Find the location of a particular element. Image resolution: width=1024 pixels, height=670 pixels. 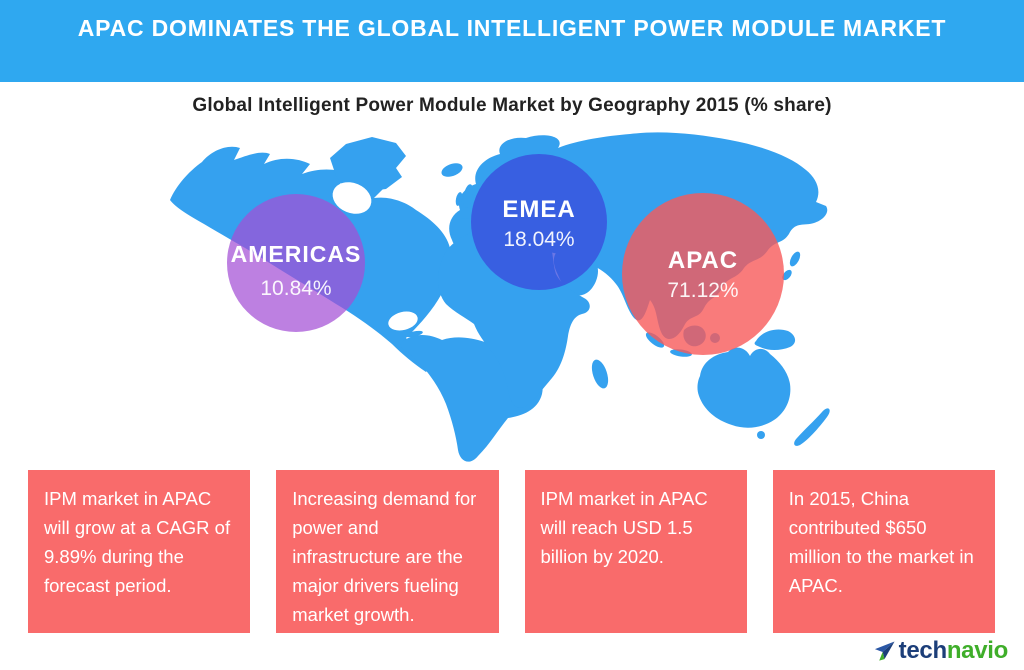

bubble-americas is located at coordinates (296, 263).